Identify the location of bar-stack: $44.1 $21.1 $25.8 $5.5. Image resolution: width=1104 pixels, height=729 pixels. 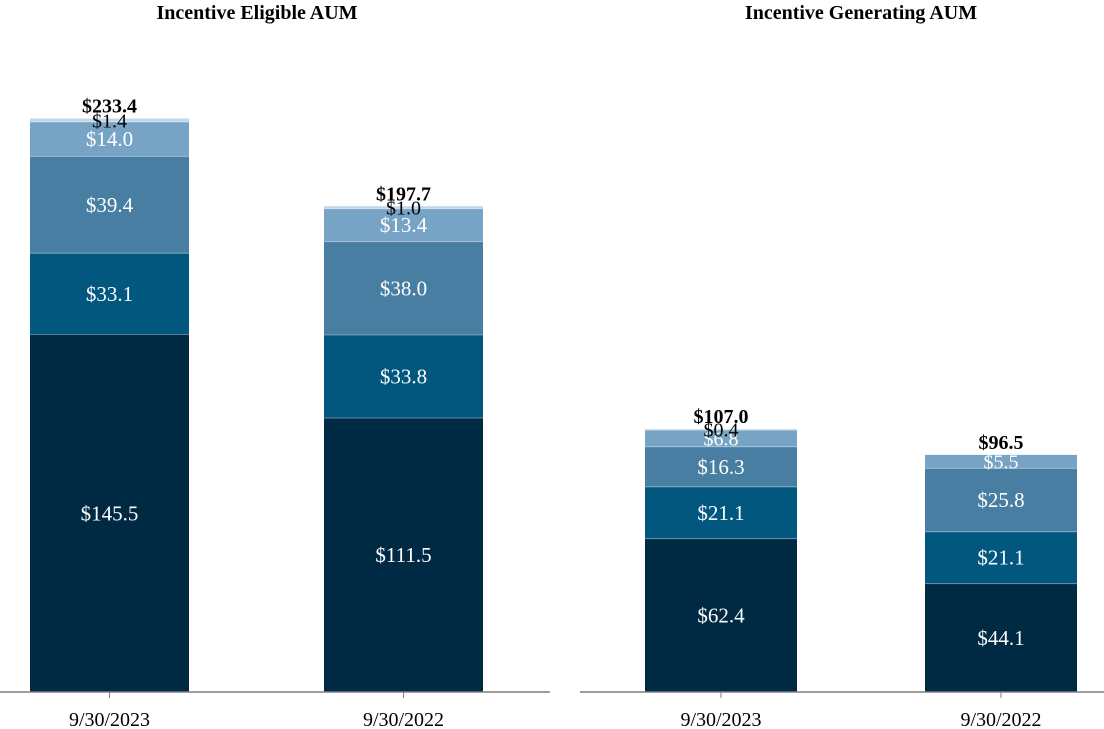
(1001, 572).